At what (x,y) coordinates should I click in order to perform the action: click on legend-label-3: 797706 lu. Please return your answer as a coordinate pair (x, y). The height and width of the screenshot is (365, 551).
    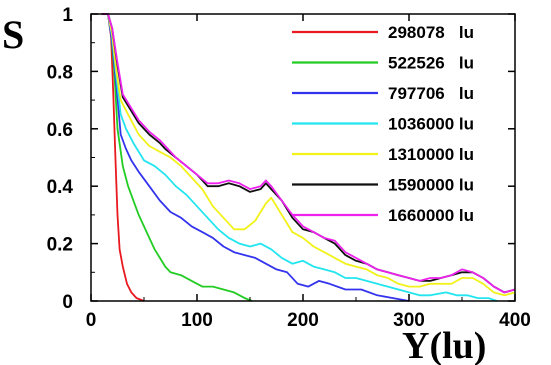
    Looking at the image, I should click on (431, 93).